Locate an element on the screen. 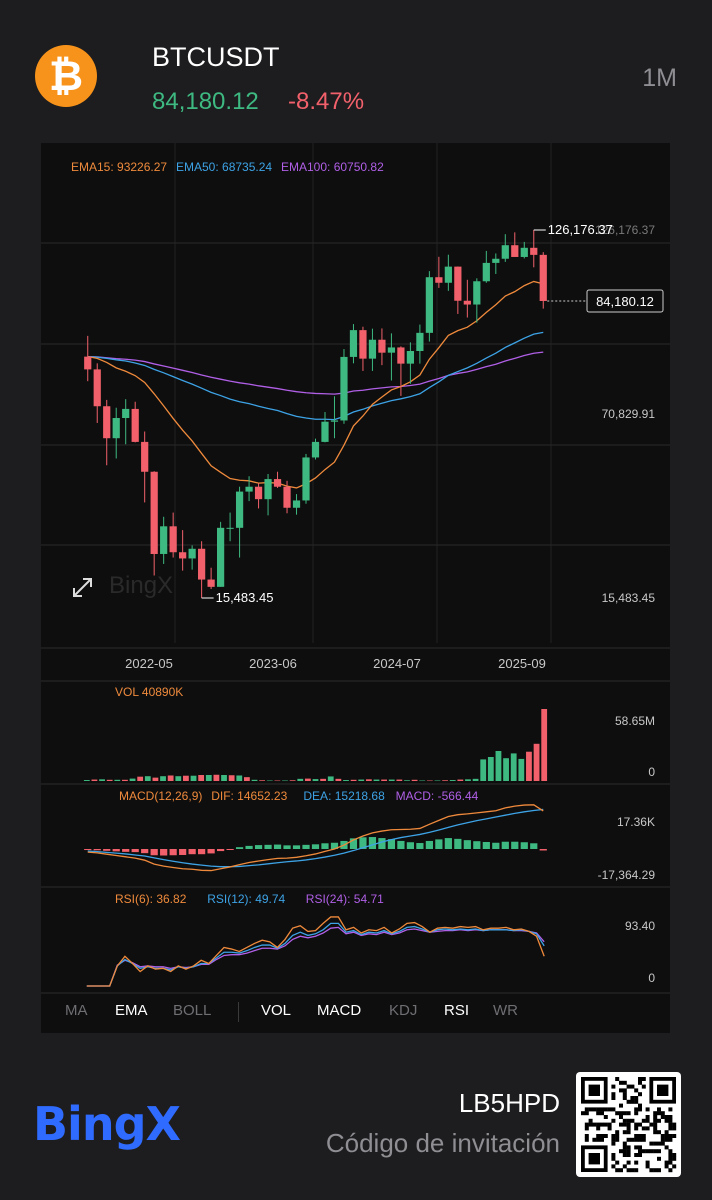  interval-label: 1M is located at coordinates (659, 78).